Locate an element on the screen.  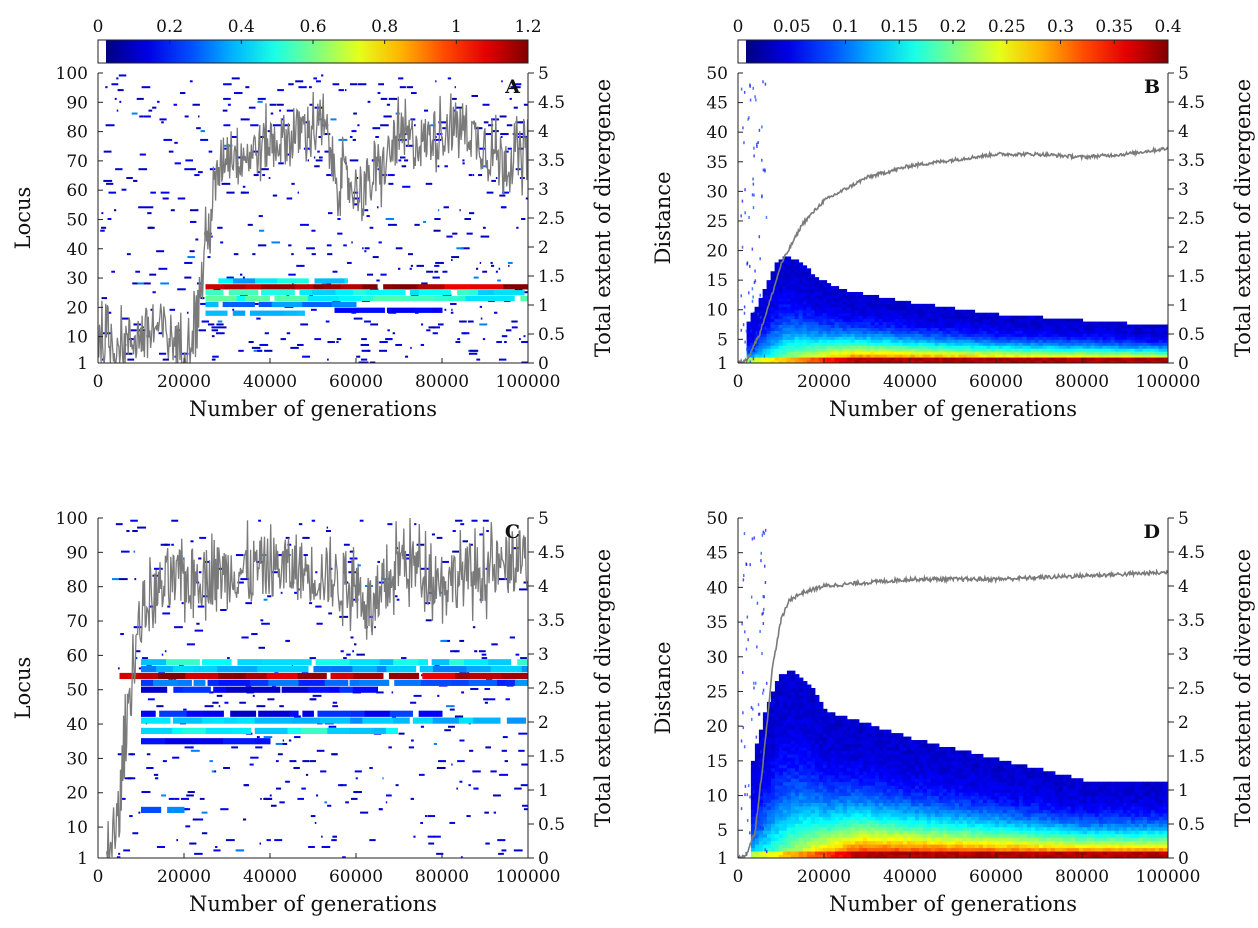
colorbar-tick-label: 0.4 is located at coordinates (241, 27).